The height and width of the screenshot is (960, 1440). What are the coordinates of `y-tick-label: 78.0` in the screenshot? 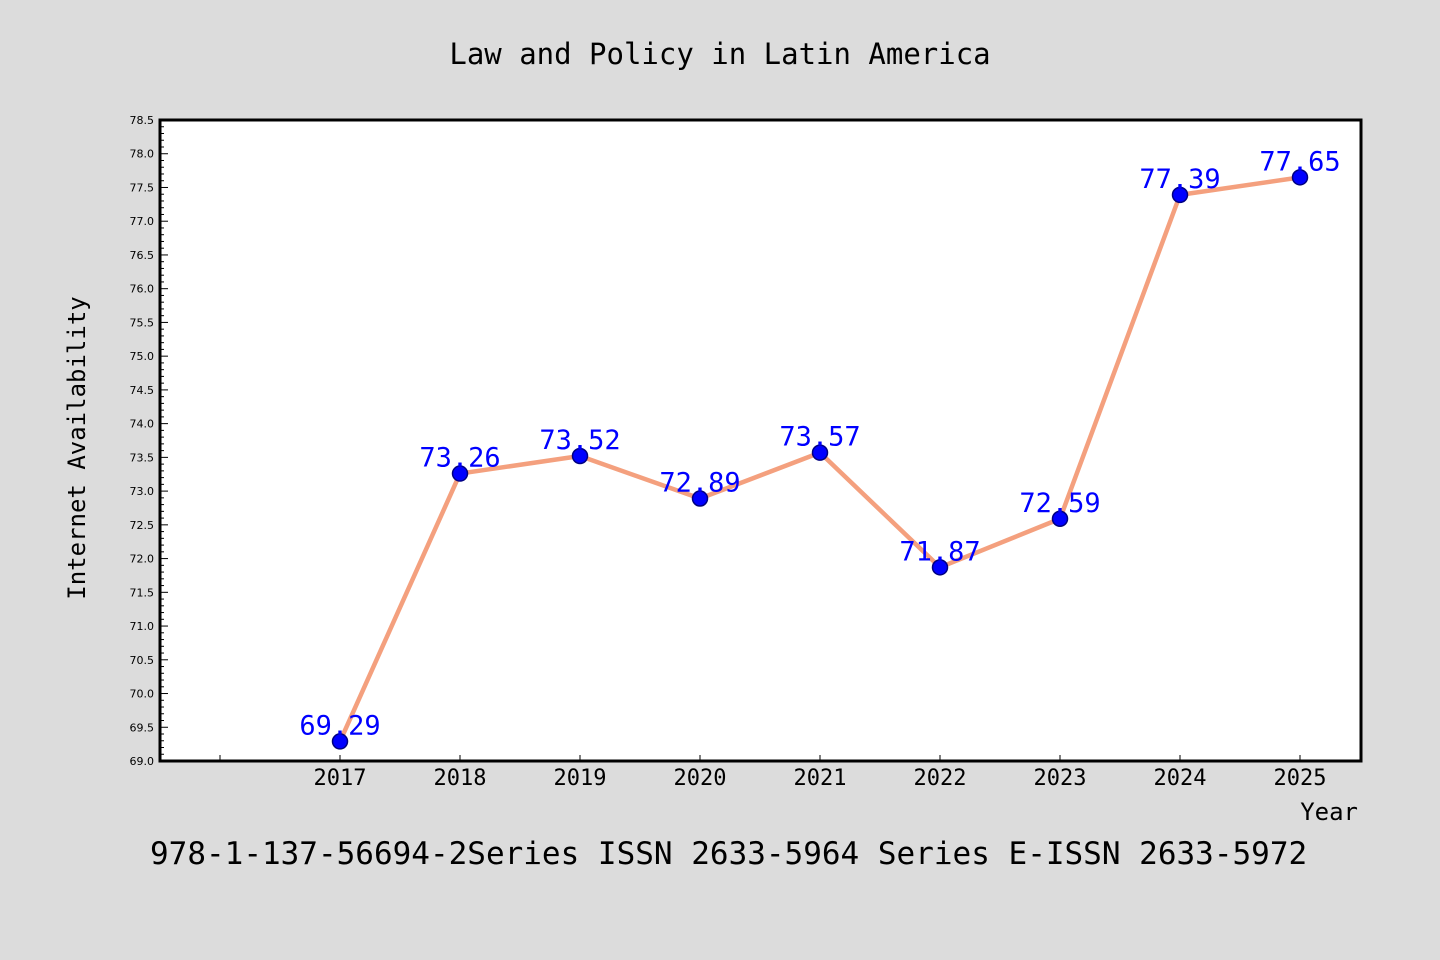 It's located at (142, 154).